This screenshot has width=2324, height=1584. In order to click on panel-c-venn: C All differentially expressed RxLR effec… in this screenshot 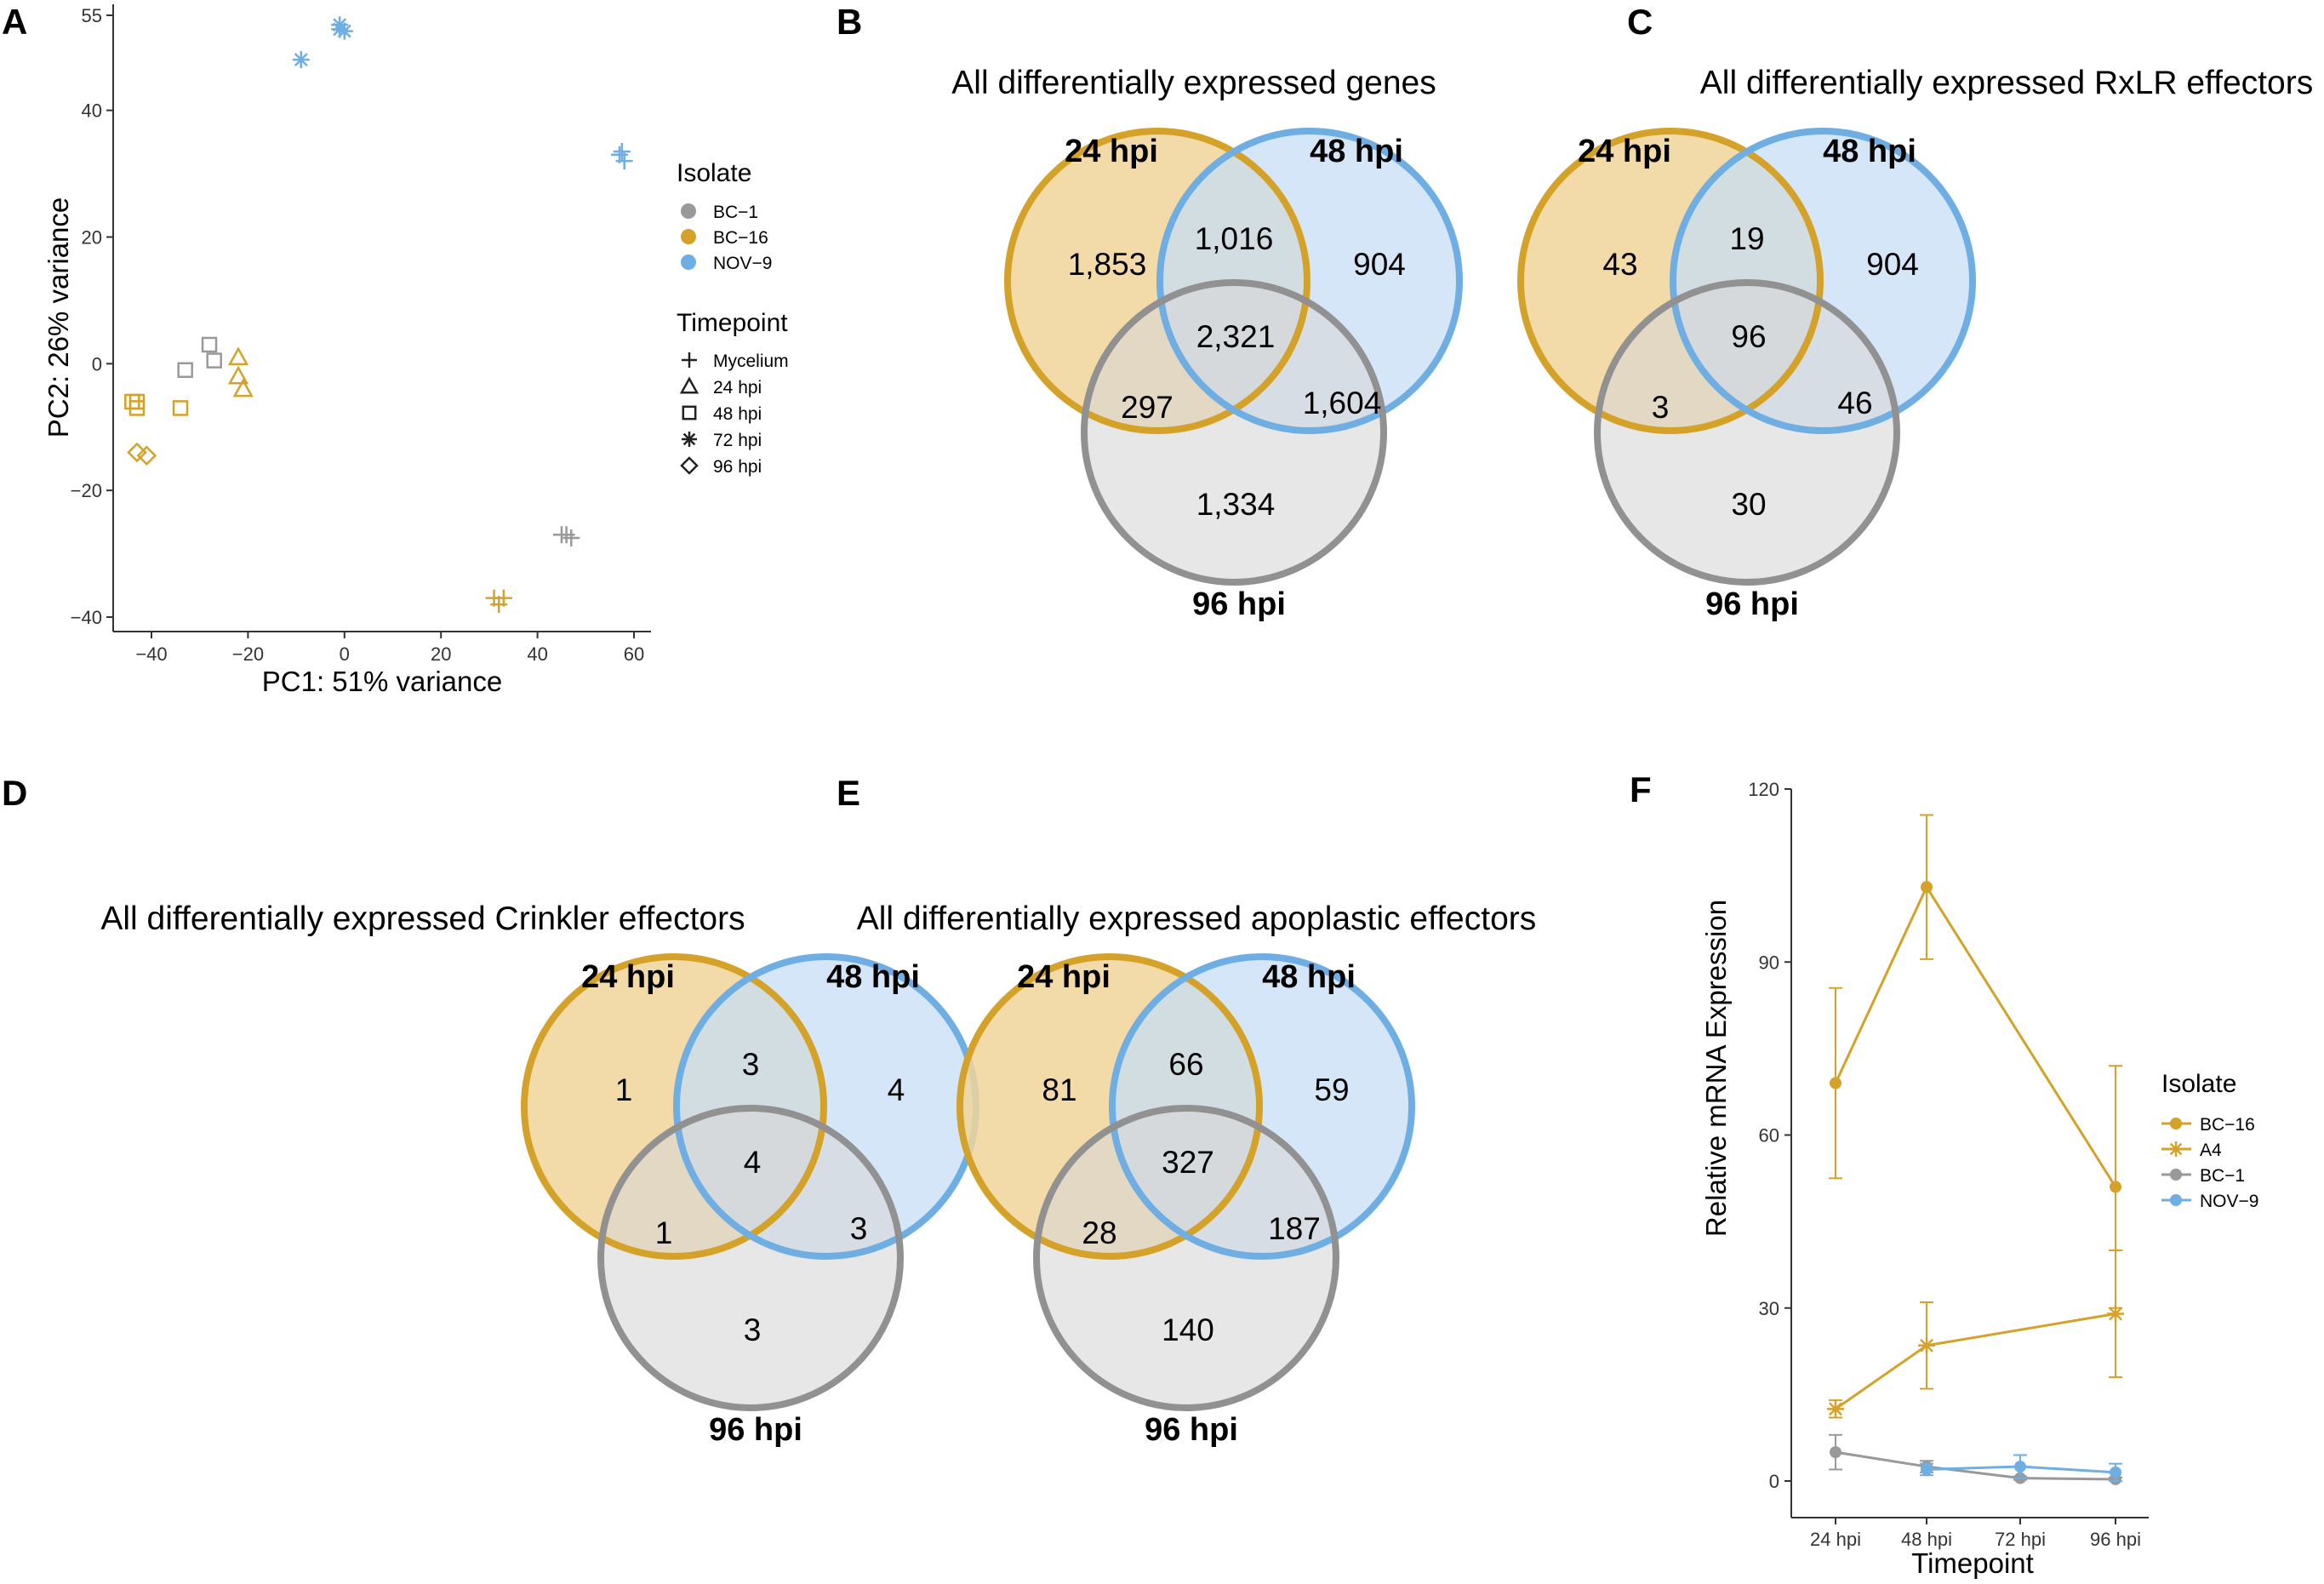, I will do `click(1915, 312)`.